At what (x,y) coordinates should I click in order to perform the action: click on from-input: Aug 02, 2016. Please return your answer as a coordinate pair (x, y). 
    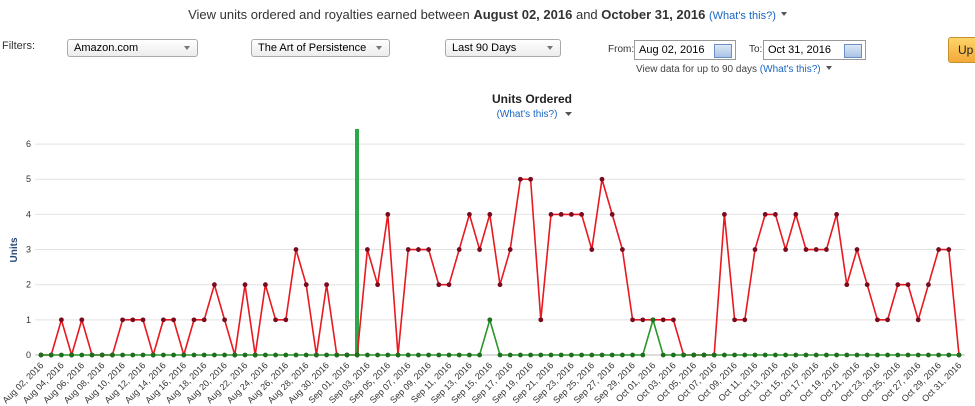
    Looking at the image, I should click on (685, 50).